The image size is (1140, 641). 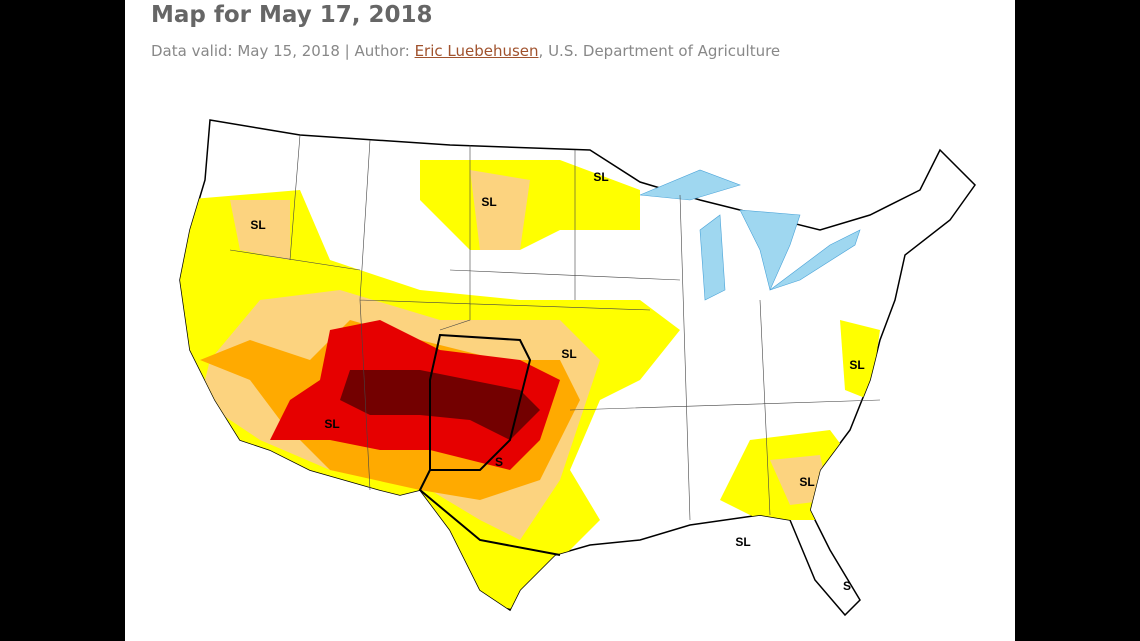 I want to click on lakes, so click(x=750, y=235).